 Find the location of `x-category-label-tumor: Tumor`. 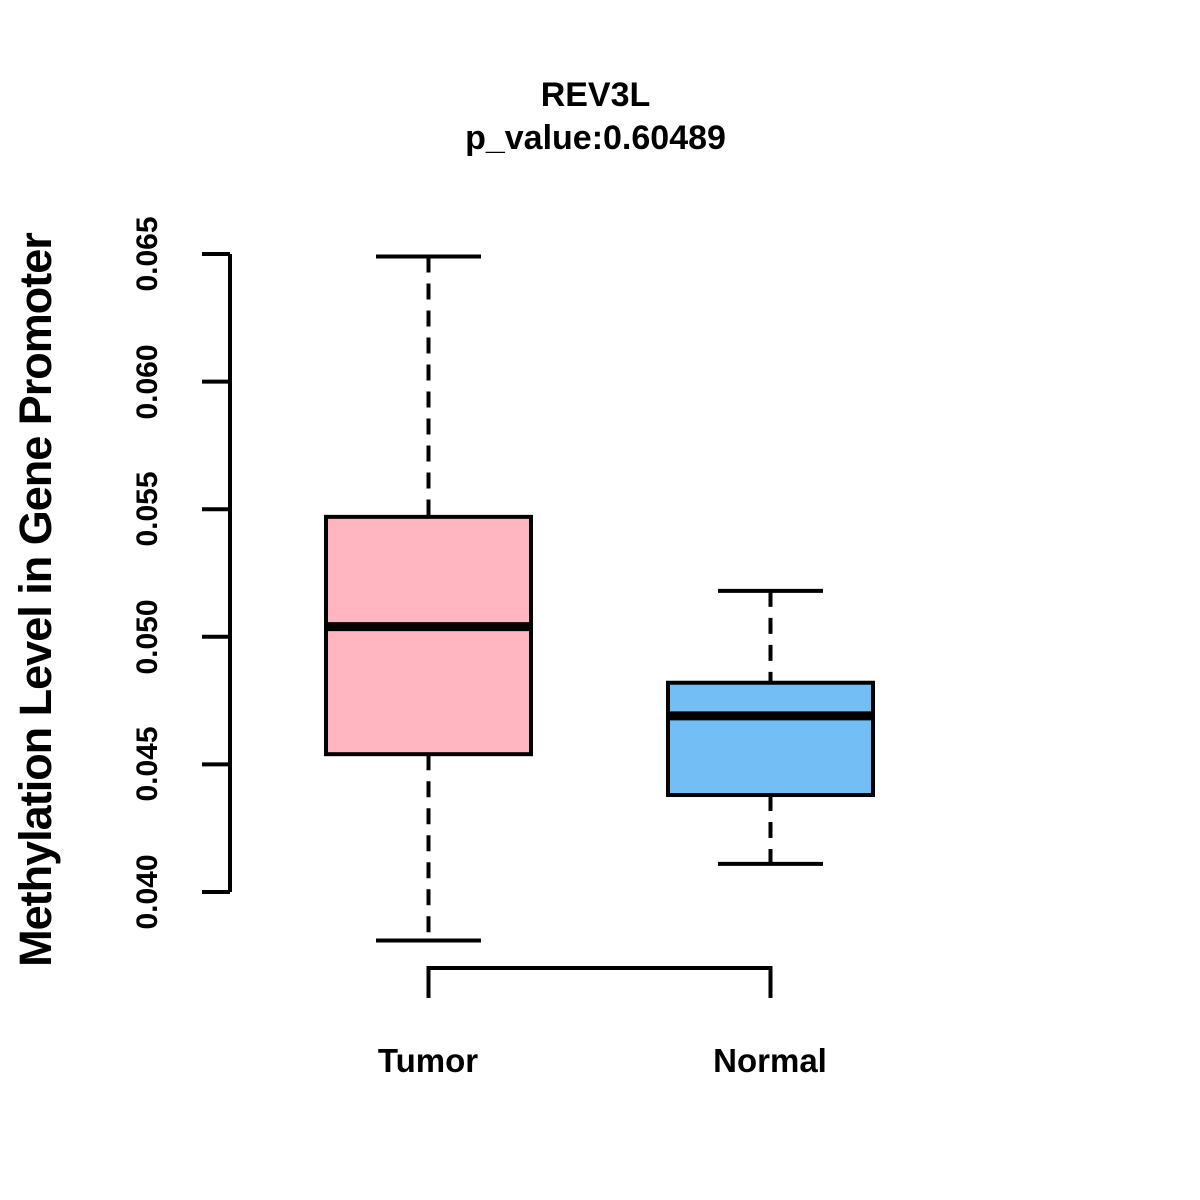

x-category-label-tumor: Tumor is located at coordinates (428, 1060).